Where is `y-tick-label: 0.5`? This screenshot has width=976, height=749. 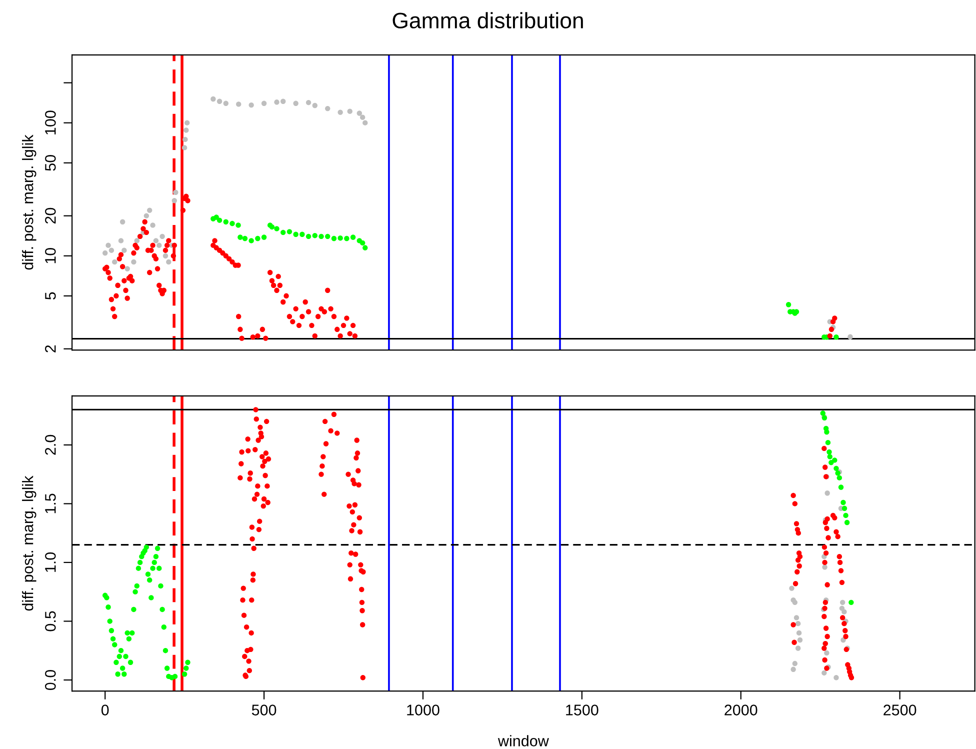
y-tick-label: 0.5 is located at coordinates (50, 621).